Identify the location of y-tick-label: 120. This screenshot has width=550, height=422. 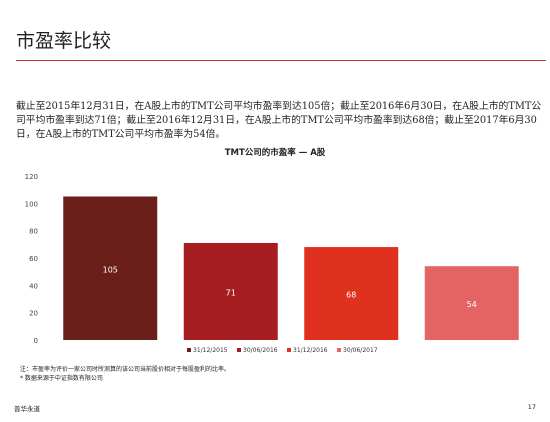
(31, 177).